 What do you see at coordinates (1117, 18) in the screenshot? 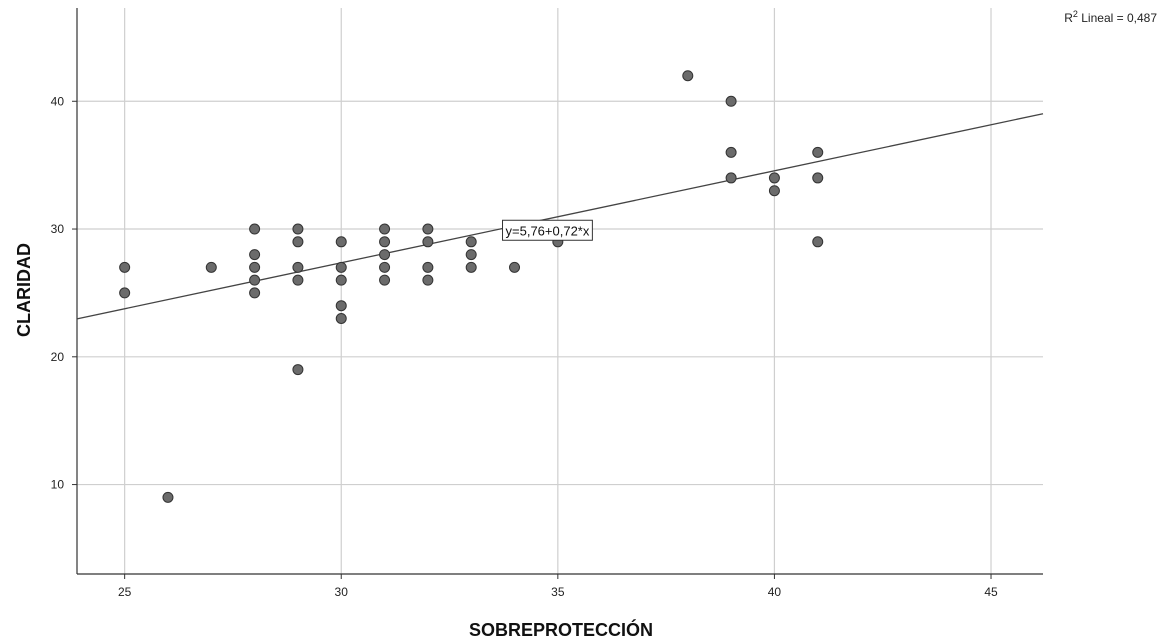
I see `r-squared-text: Lineal = 0,487` at bounding box center [1117, 18].